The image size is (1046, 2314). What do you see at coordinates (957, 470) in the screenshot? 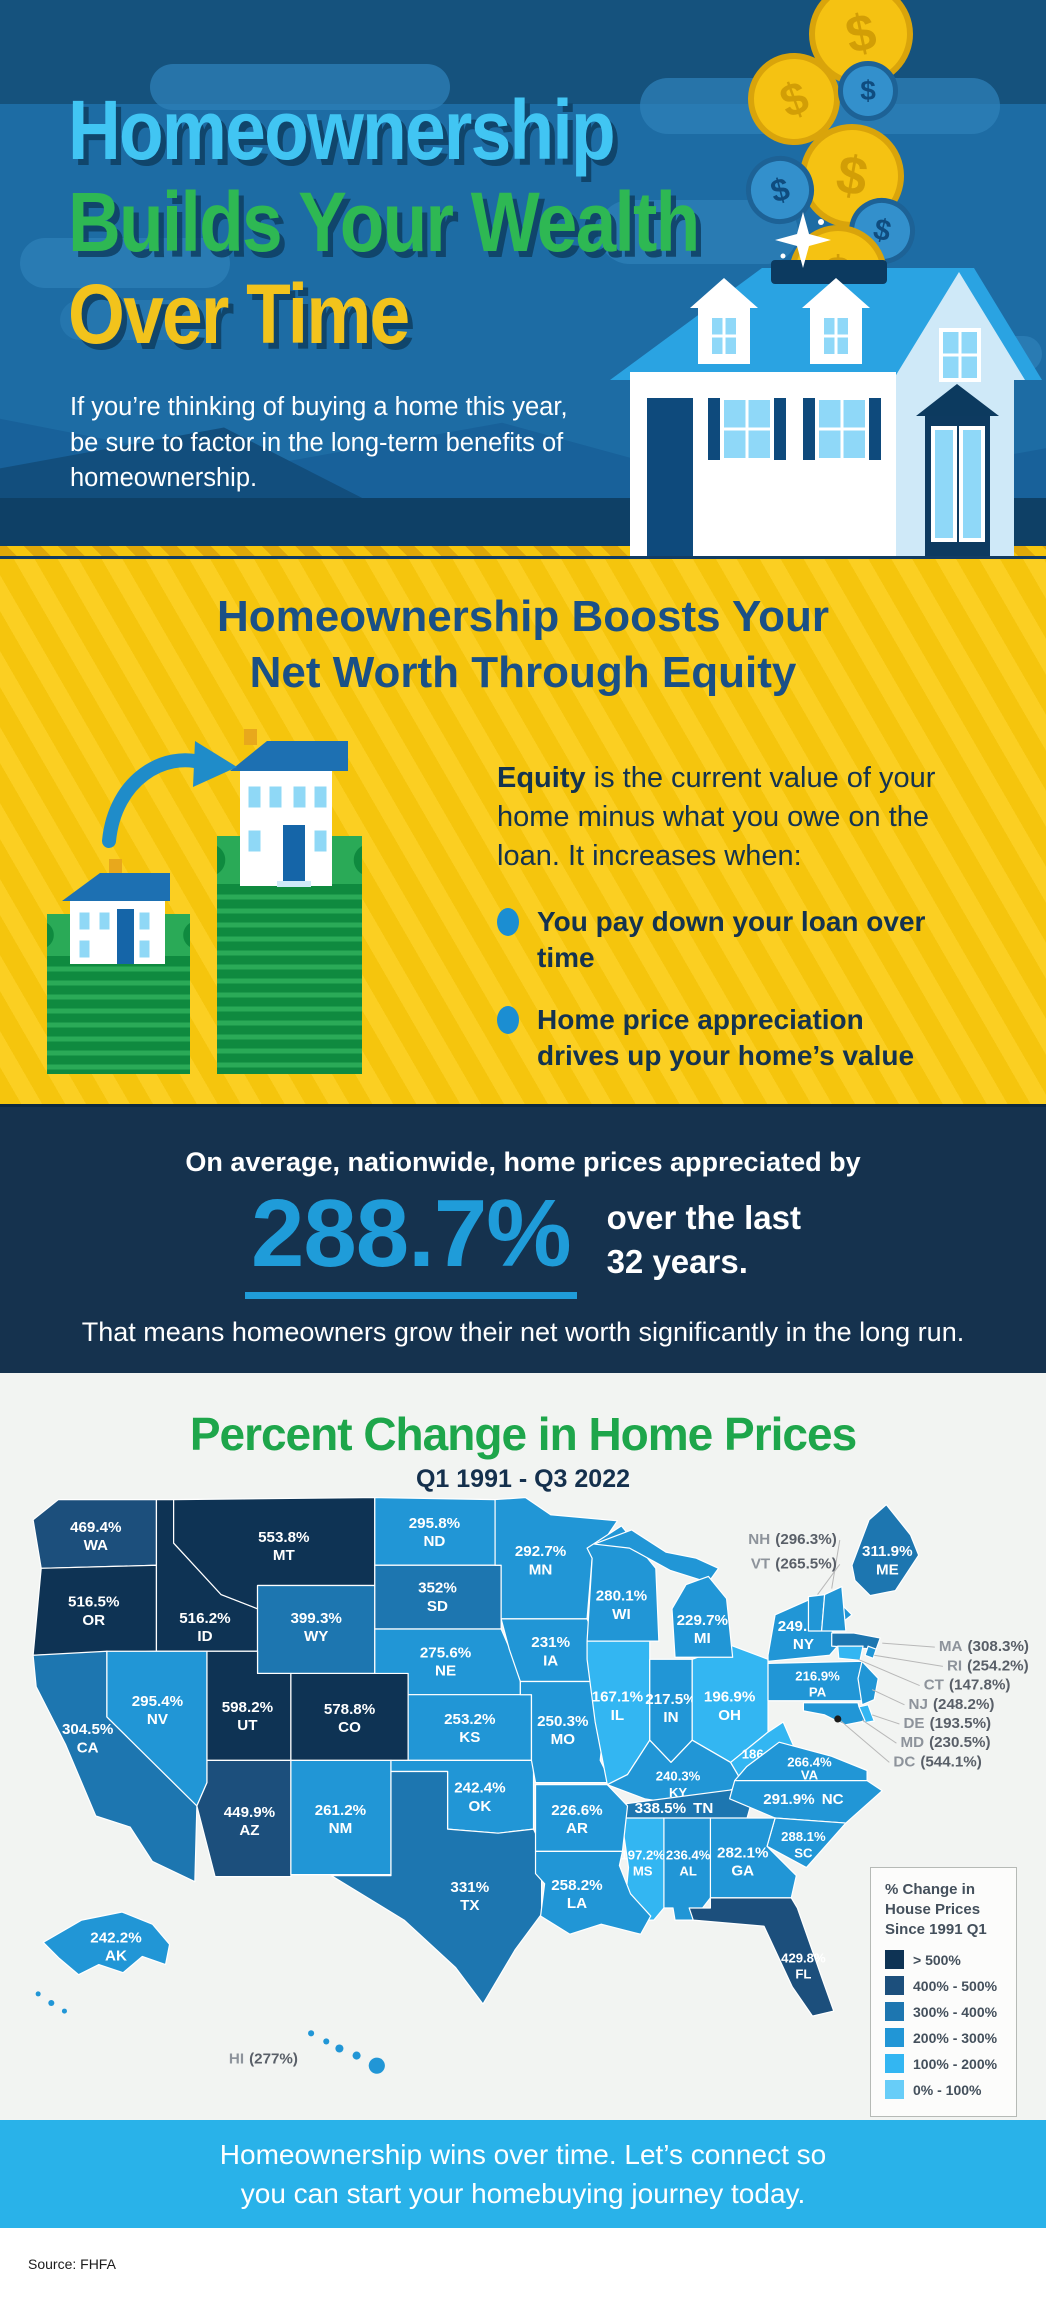
I see `entry-door` at bounding box center [957, 470].